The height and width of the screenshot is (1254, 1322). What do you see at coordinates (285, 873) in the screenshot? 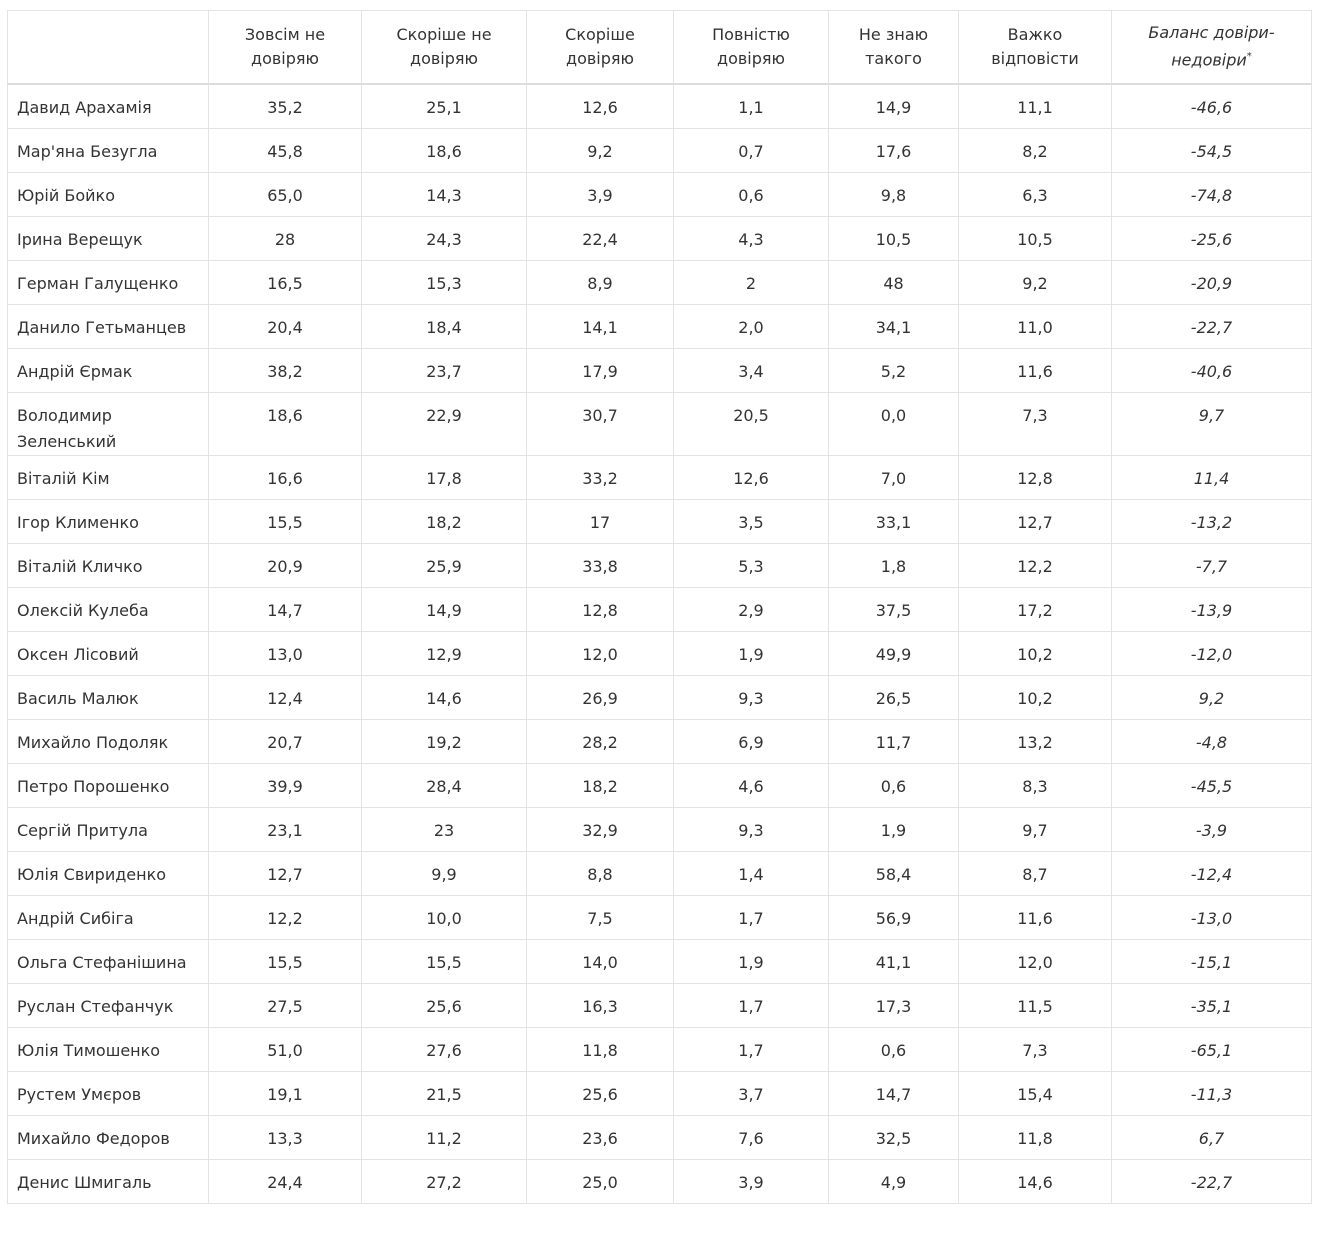
I see `value-cell: 12,7` at bounding box center [285, 873].